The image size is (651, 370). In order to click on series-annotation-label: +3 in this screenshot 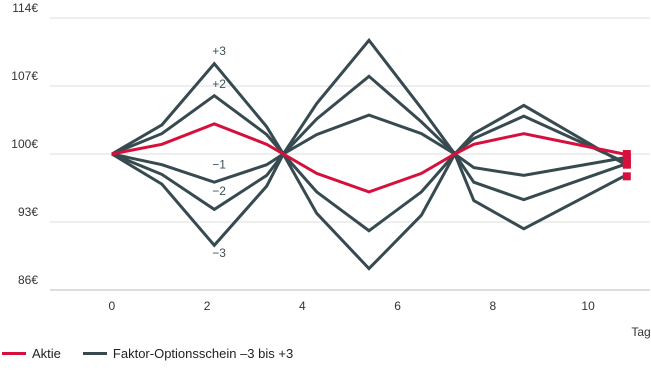, I will do `click(219, 51)`.